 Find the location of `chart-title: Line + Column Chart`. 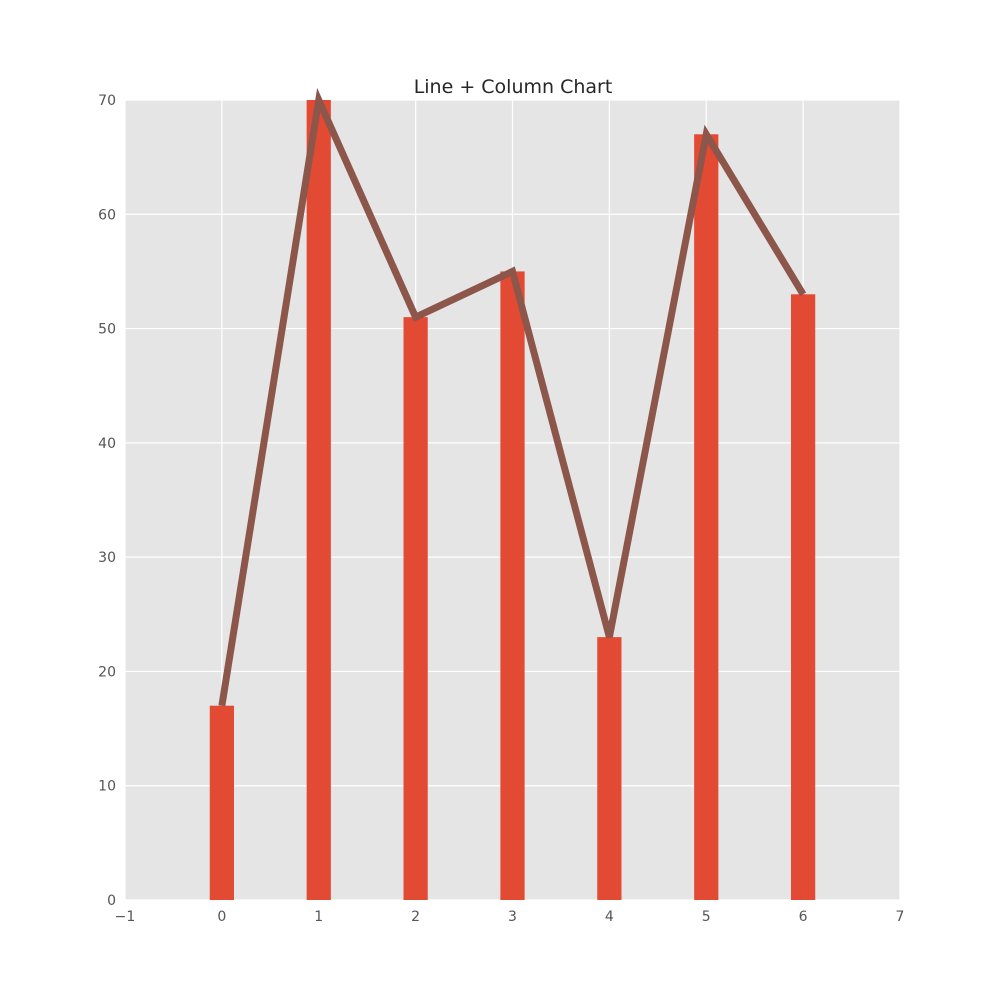

chart-title: Line + Column Chart is located at coordinates (513, 87).